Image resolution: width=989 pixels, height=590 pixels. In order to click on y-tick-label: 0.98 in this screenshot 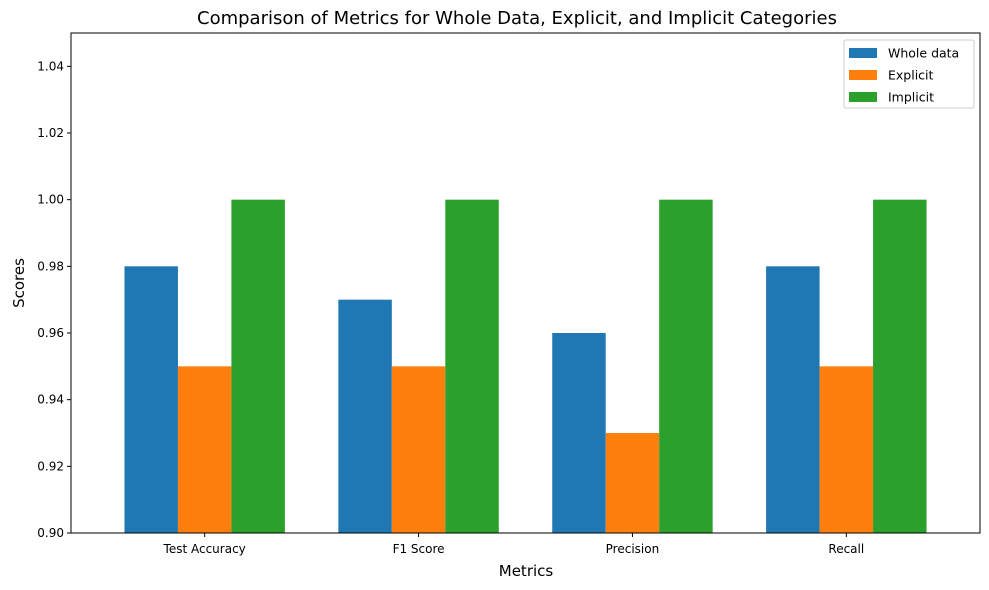, I will do `click(50, 266)`.